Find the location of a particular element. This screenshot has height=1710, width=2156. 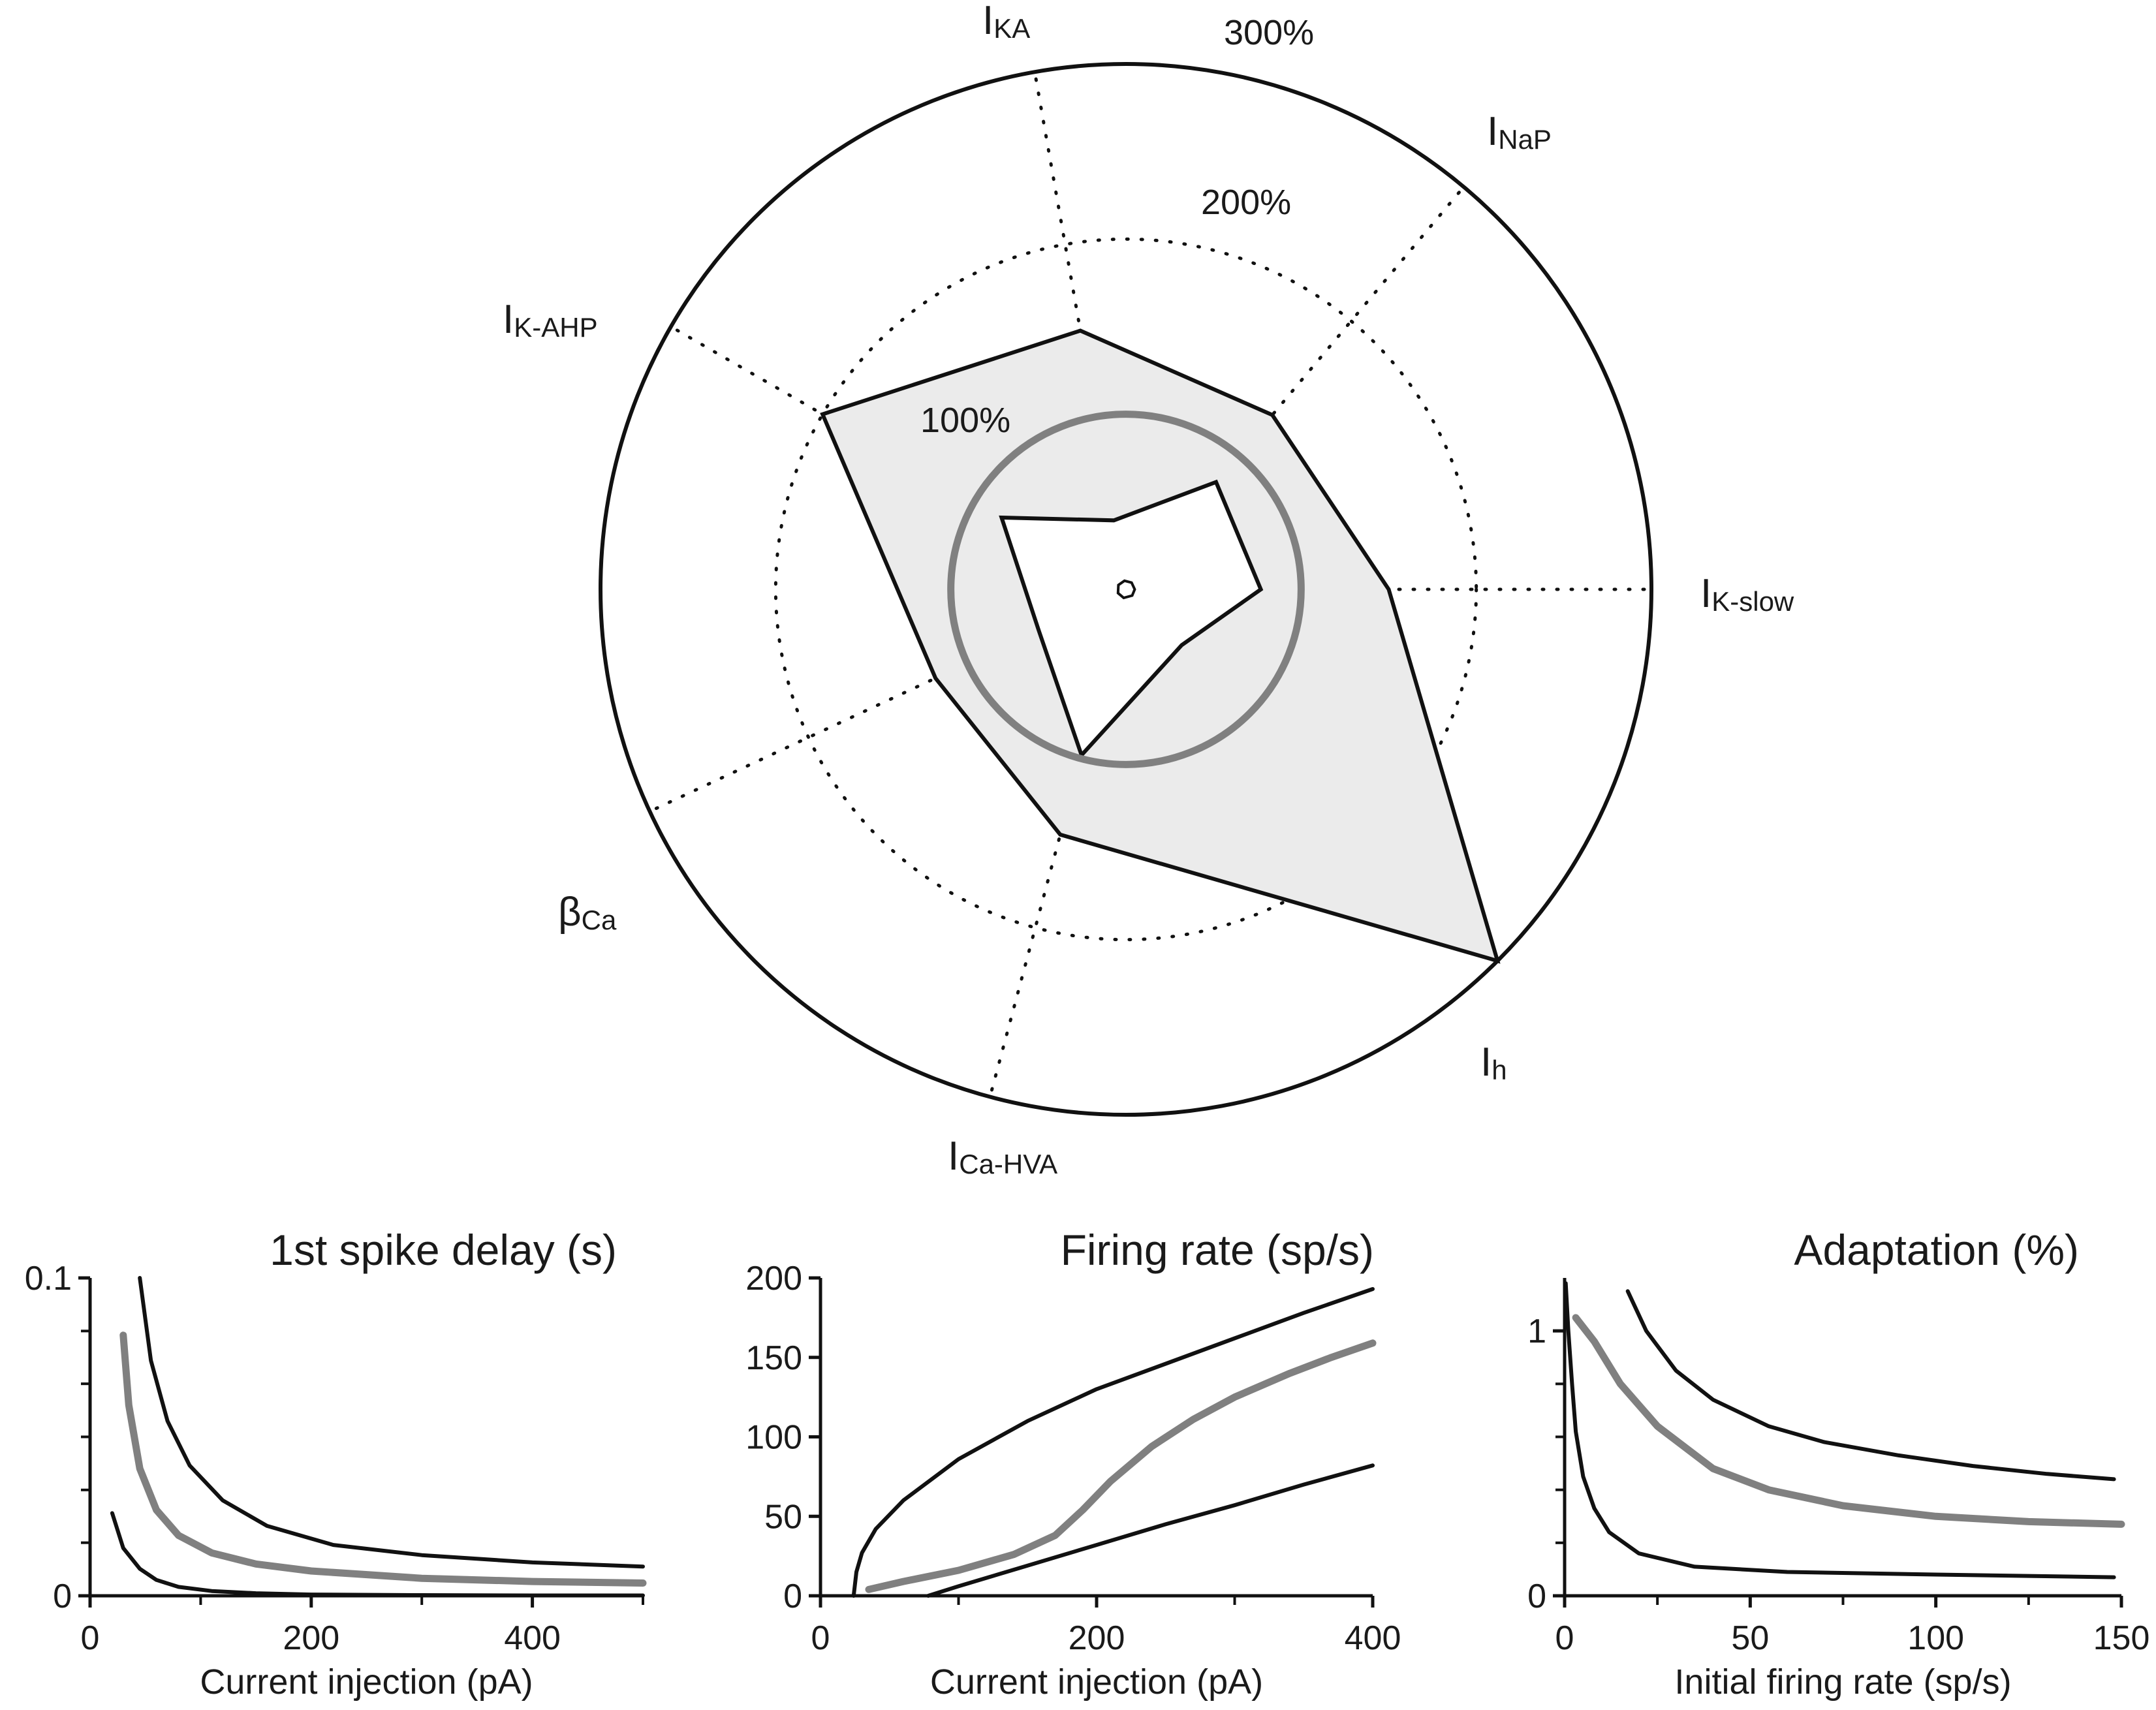

radar-axis-label-ika: IKA is located at coordinates (1006, 22).